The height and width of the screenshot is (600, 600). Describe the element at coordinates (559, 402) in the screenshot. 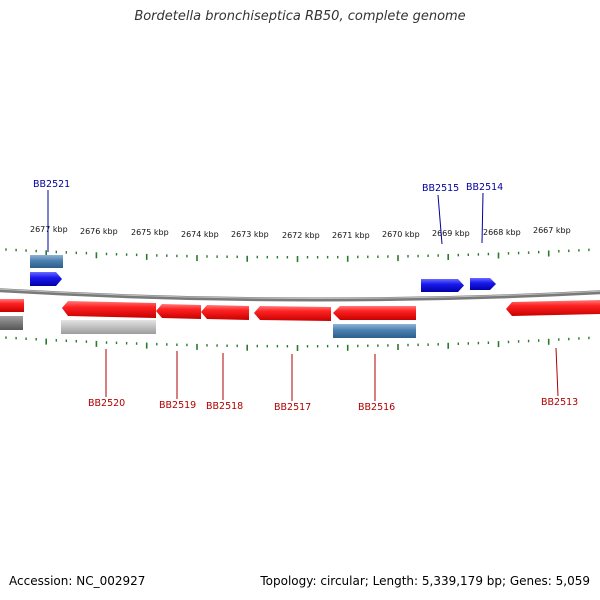

I see `gene-label-bb2513: BB2513` at that location.